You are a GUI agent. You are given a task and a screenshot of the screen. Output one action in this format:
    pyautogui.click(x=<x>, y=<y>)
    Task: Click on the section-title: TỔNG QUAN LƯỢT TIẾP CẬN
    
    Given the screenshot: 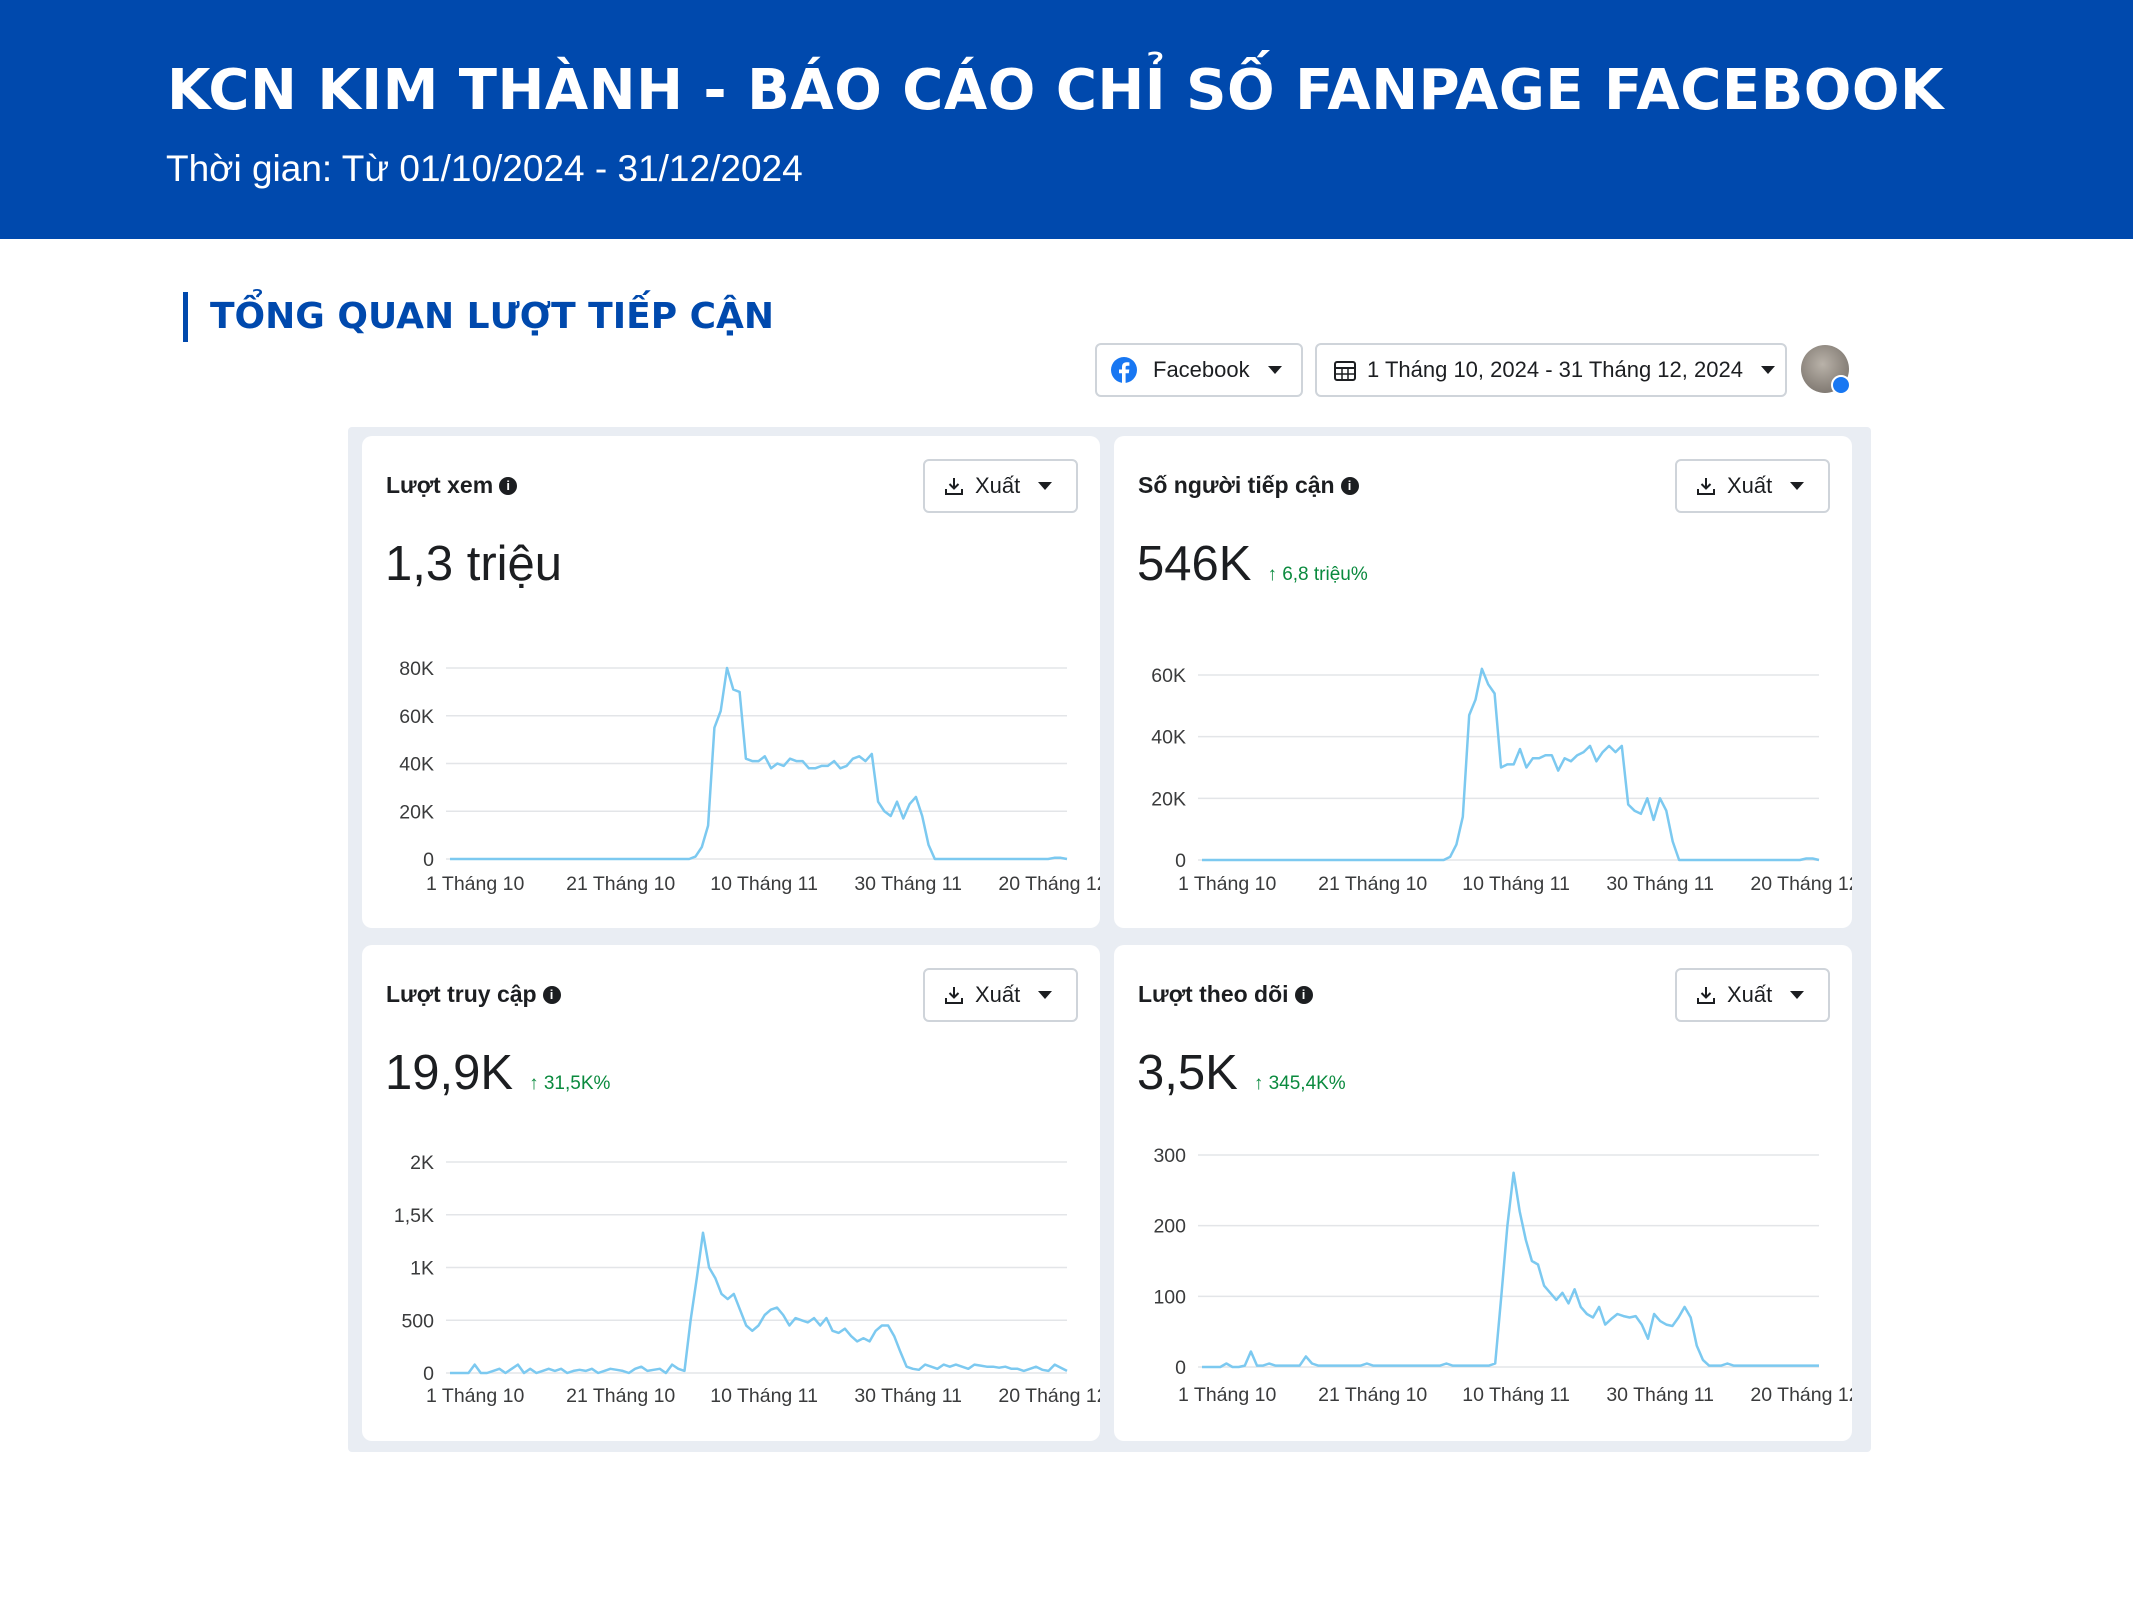 What is the action you would take?
    pyautogui.click(x=478, y=317)
    